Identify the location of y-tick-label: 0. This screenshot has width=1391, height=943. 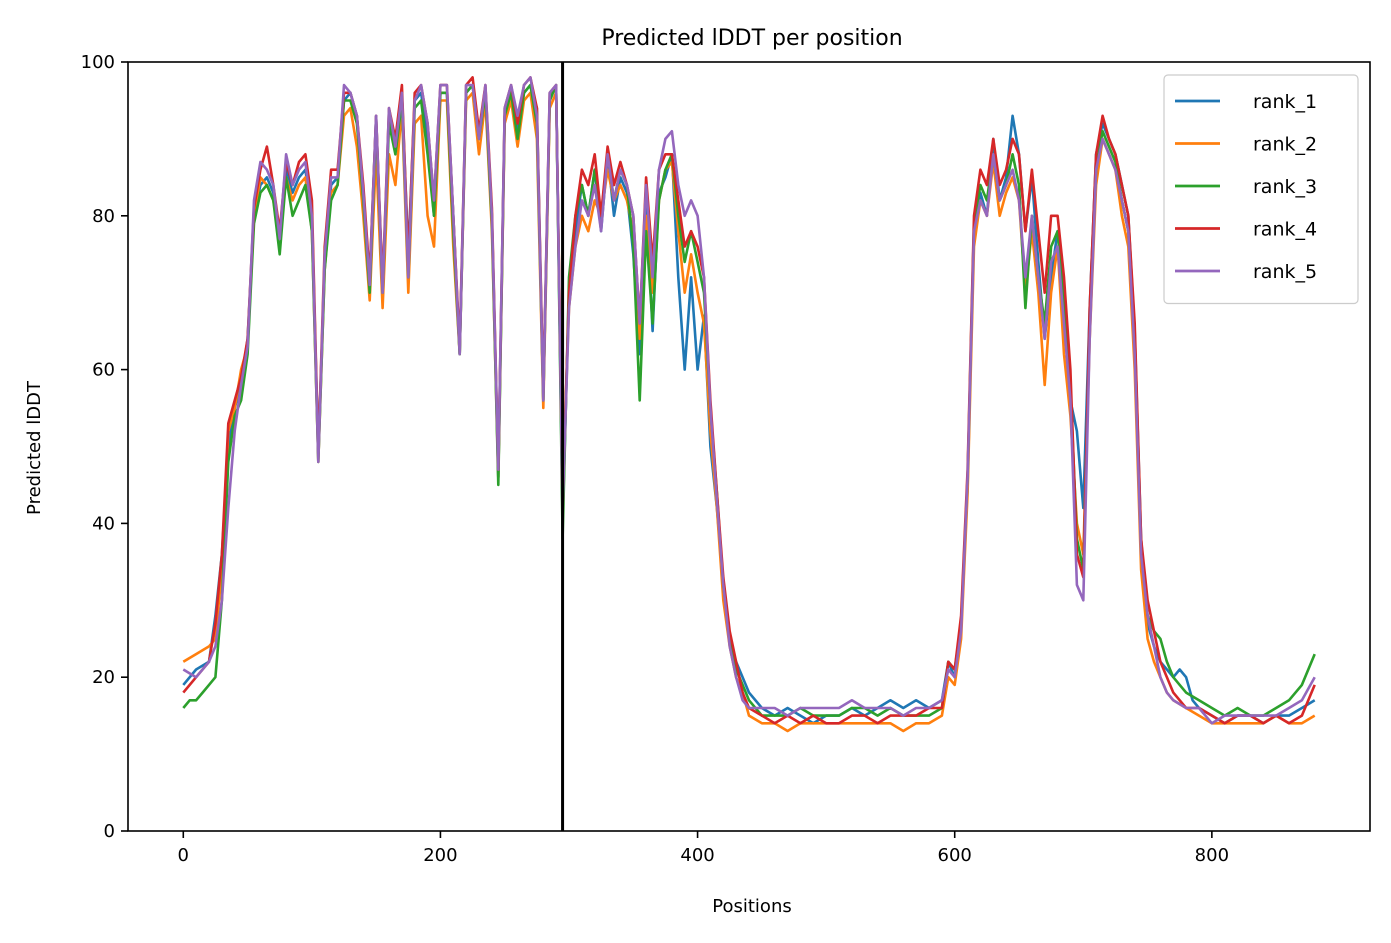
(109, 831).